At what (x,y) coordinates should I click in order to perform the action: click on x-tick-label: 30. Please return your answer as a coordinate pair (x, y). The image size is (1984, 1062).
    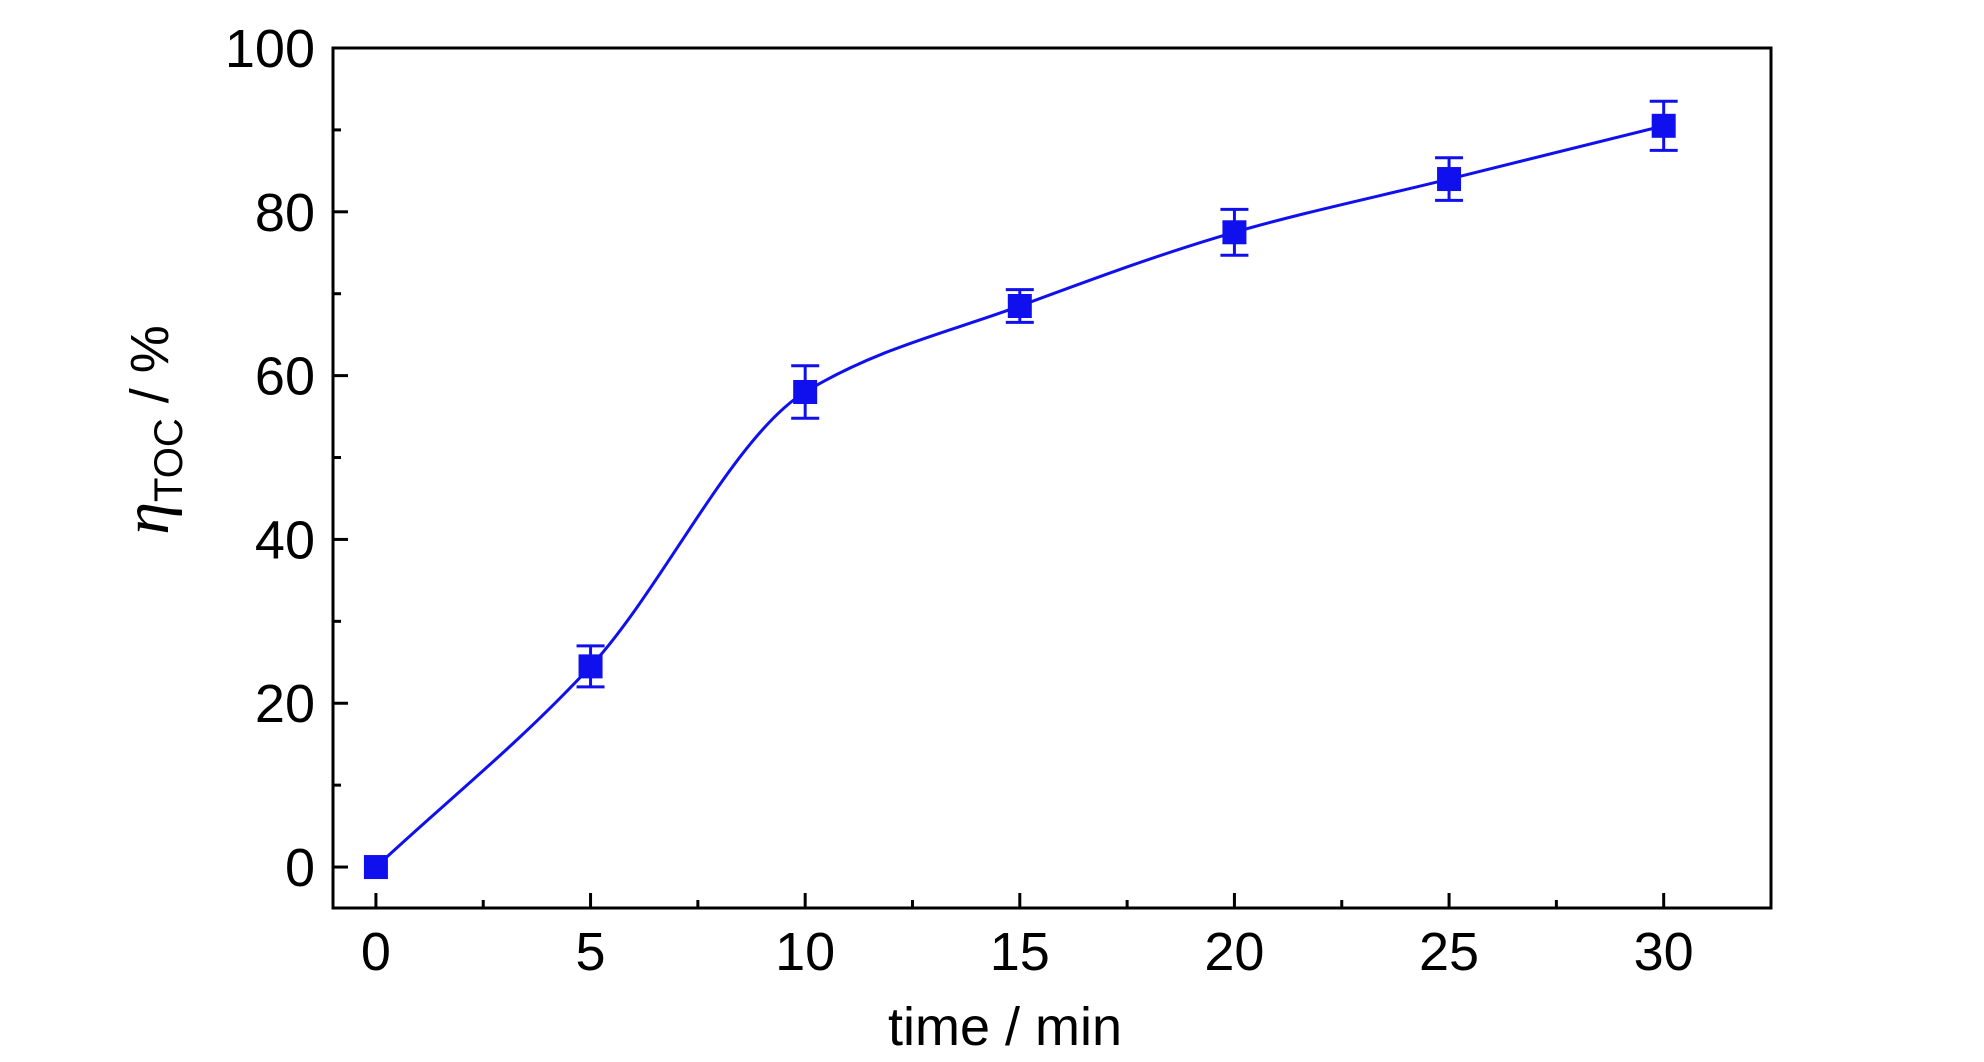
    Looking at the image, I should click on (1664, 952).